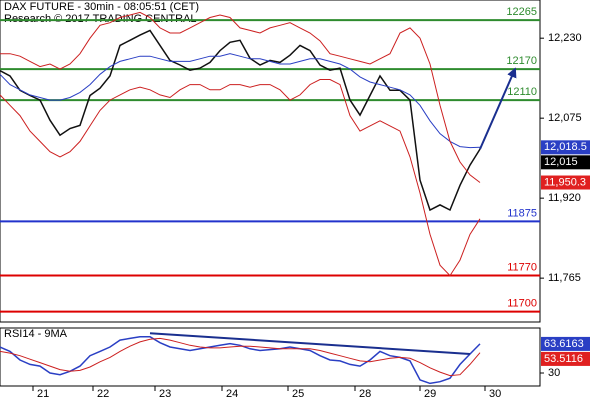 Image resolution: width=590 pixels, height=400 pixels. Describe the element at coordinates (240, 357) in the screenshot. I see `series-line` at that location.